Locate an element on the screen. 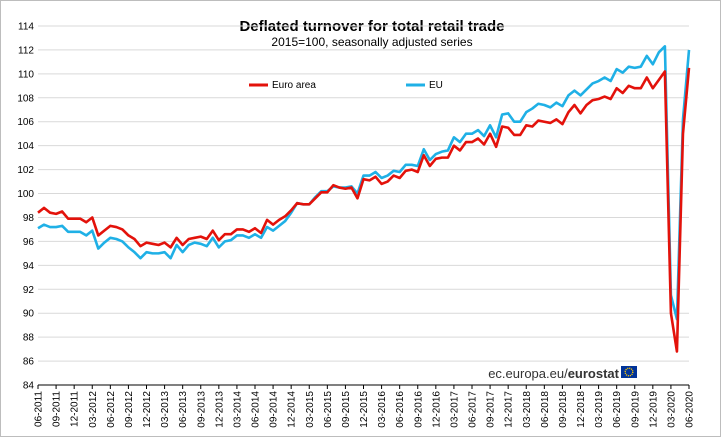 Image resolution: width=725 pixels, height=440 pixels. x-tick-label: 03-2013 is located at coordinates (165, 409).